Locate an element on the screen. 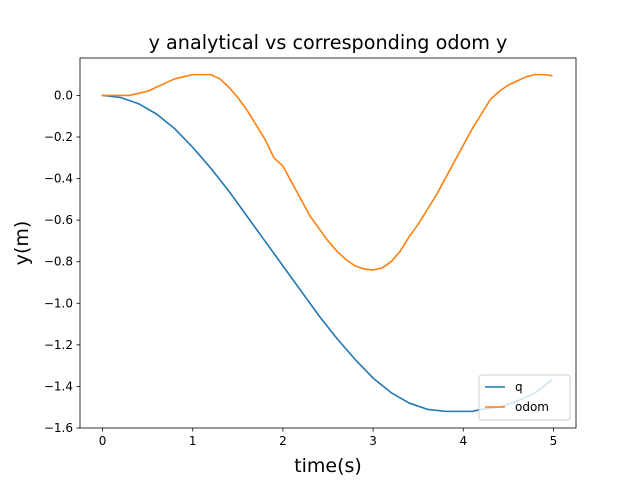 Image resolution: width=640 pixels, height=480 pixels. y-tick-label: −0.8 is located at coordinates (58, 262).